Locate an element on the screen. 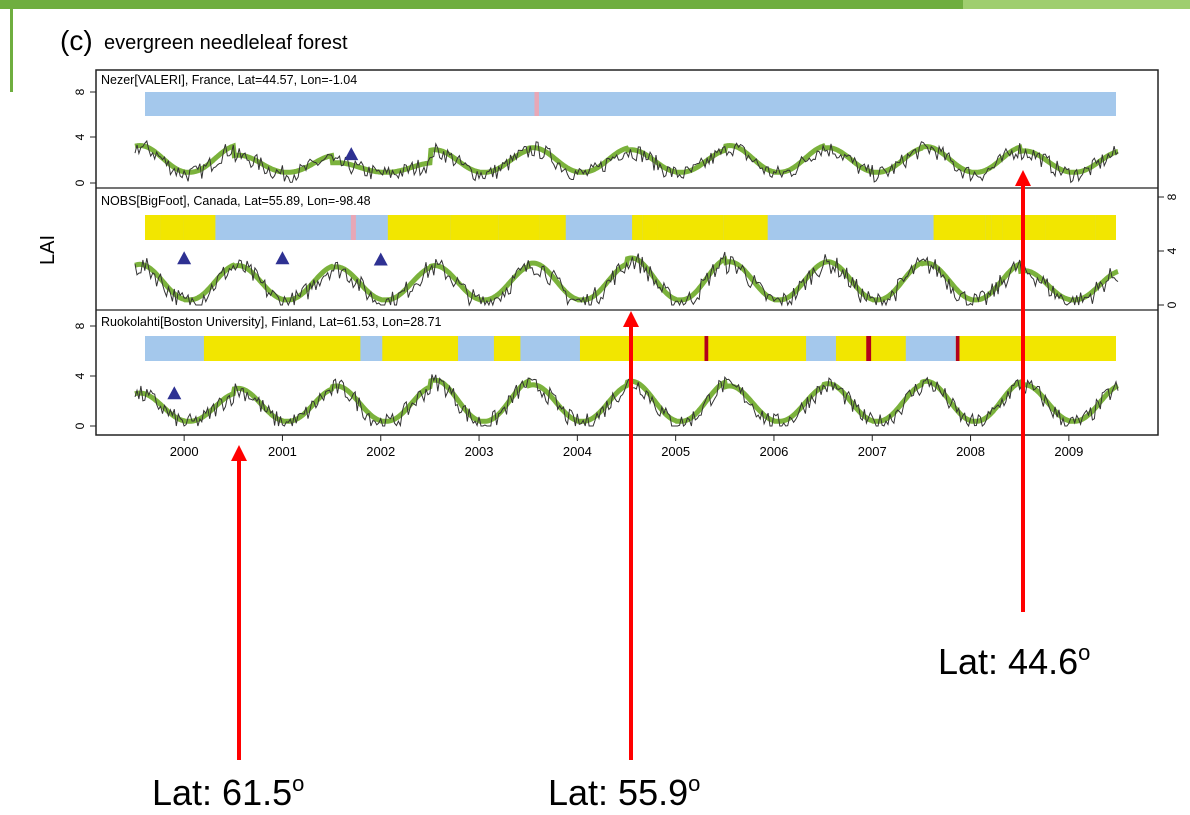 The image size is (1190, 815). lat-label-44-6: Lat: 44.6o is located at coordinates (1014, 661).